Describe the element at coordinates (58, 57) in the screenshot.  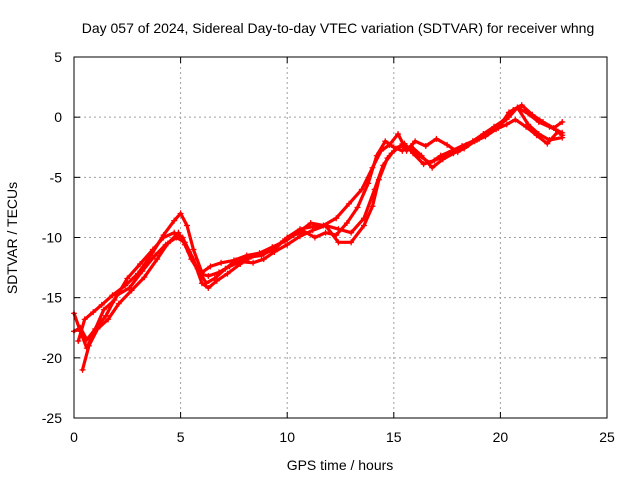
I see `y-tick-label: 5` at that location.